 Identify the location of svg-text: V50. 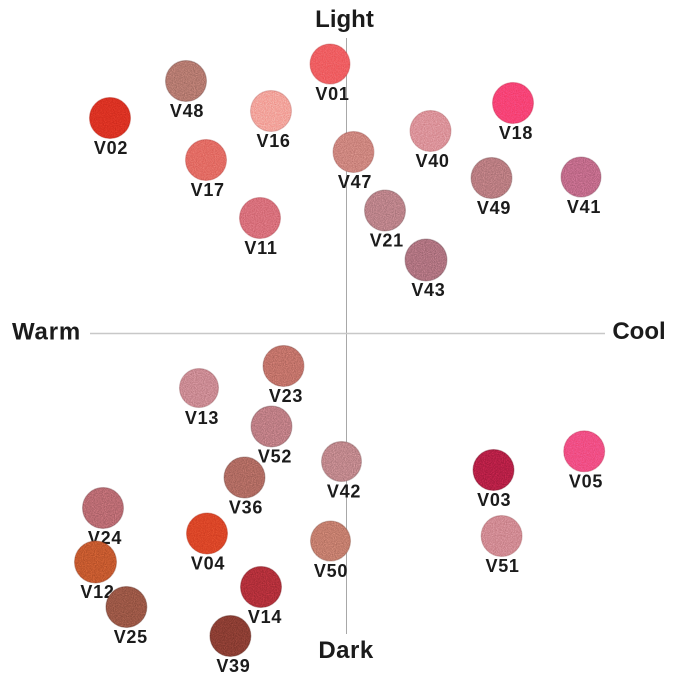
(331, 571).